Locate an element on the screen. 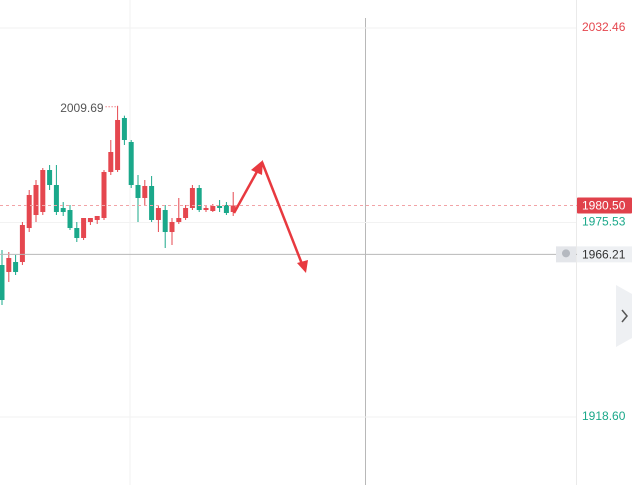  y-tick-label: 1975.53 is located at coordinates (604, 222).